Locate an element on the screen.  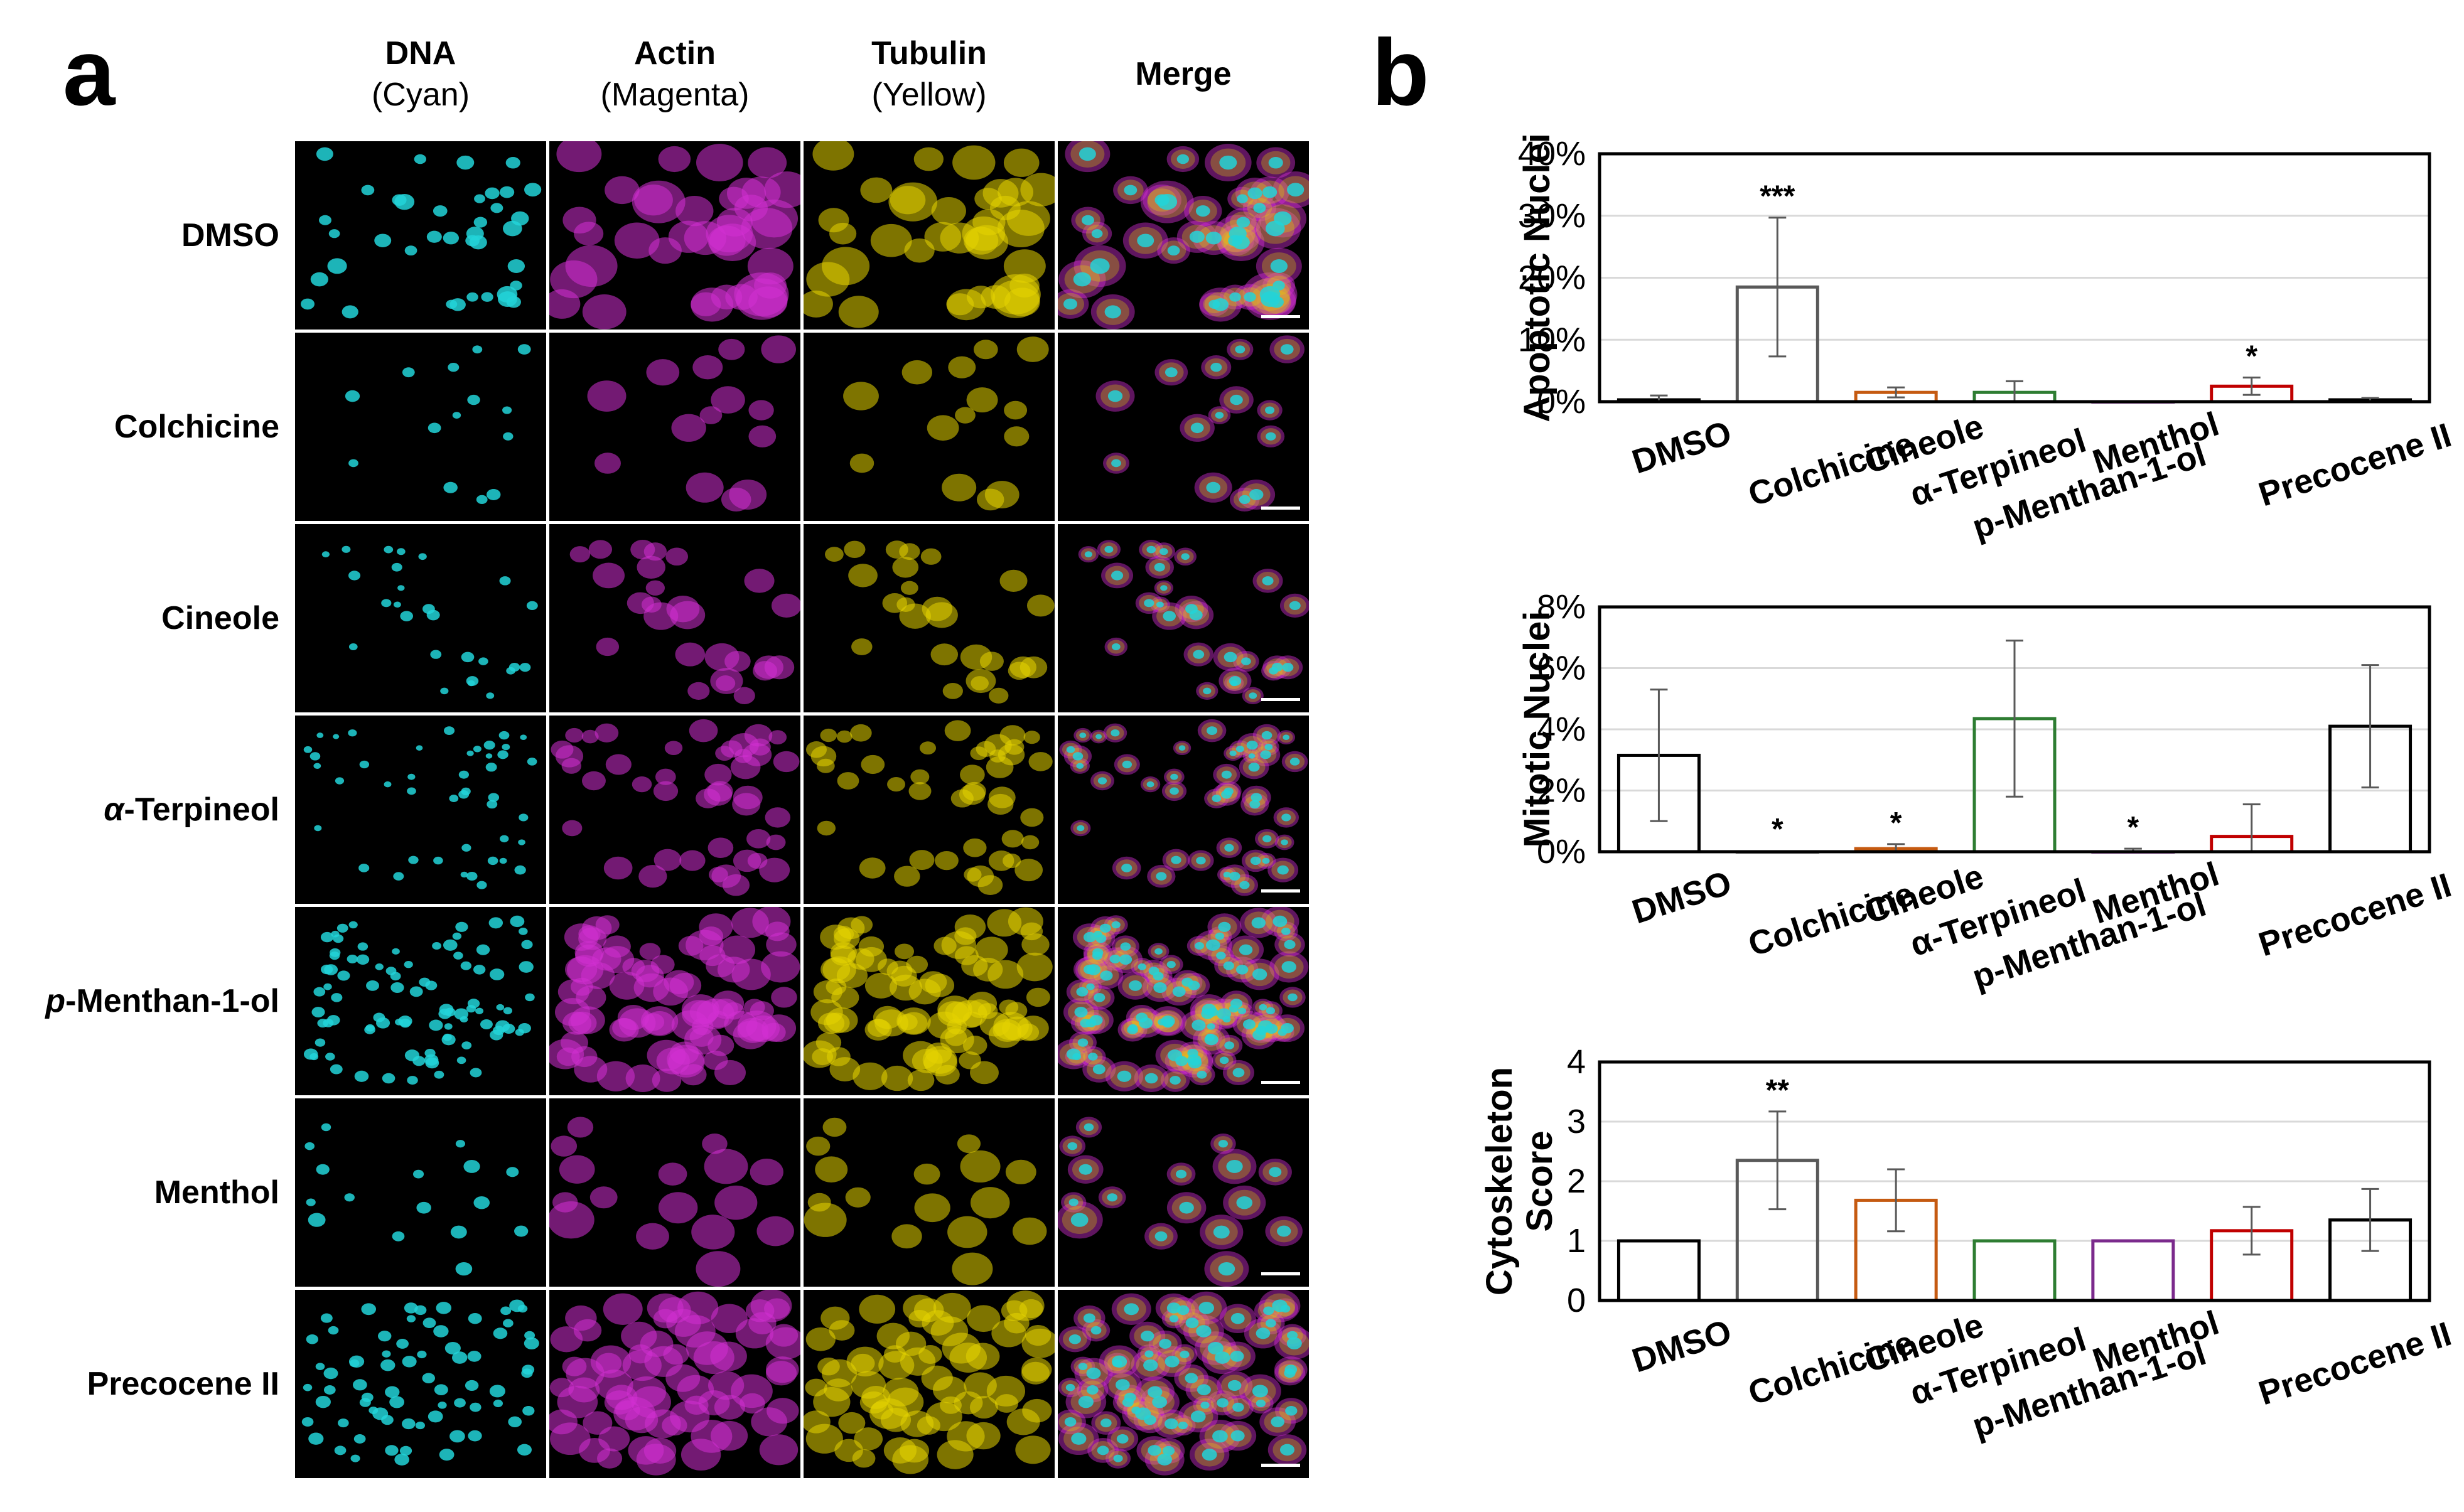
channel-subtitle: (Cyan) is located at coordinates (420, 95).